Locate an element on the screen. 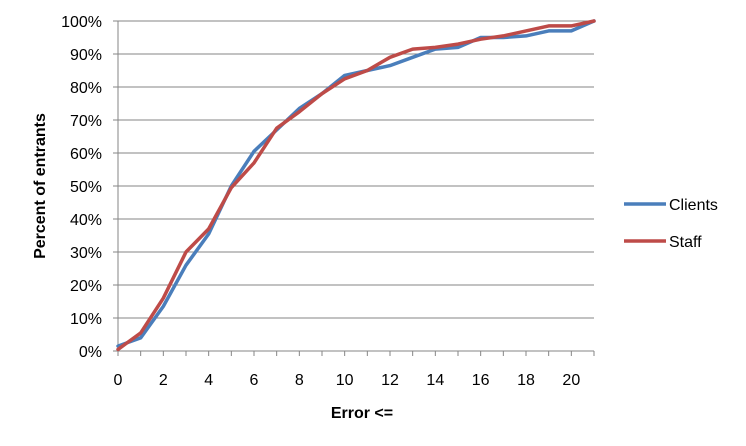  legend: Clients Staff is located at coordinates (671, 224).